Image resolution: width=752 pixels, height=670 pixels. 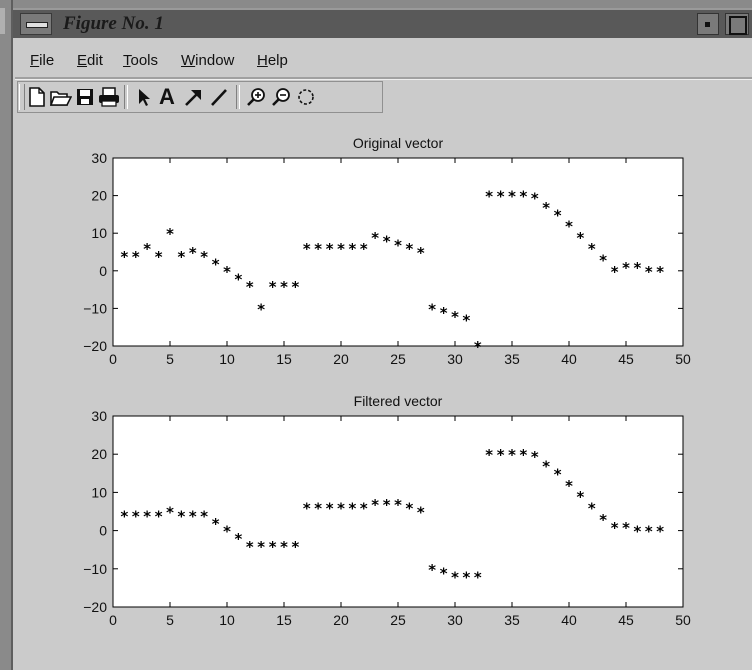 I want to click on toolbar-separator, so click(x=238, y=97).